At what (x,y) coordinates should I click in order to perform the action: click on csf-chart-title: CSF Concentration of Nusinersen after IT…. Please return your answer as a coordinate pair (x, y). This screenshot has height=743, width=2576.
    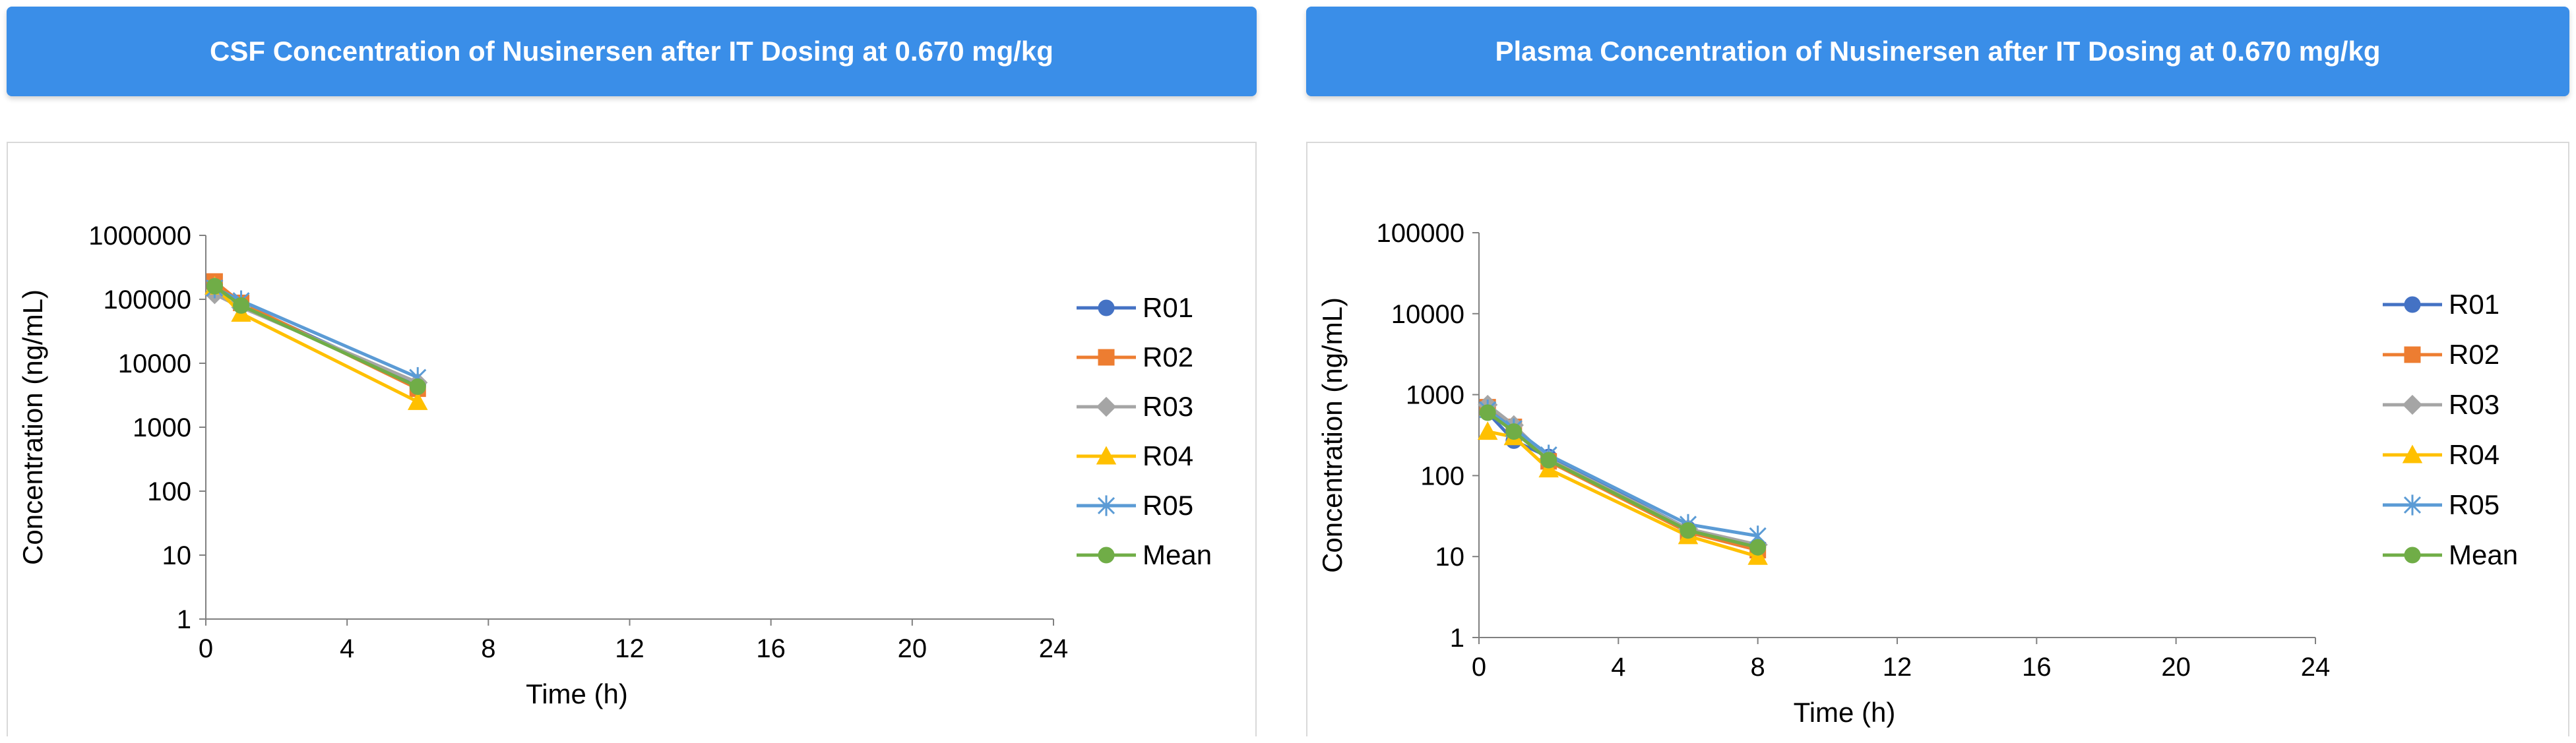
    Looking at the image, I should click on (632, 51).